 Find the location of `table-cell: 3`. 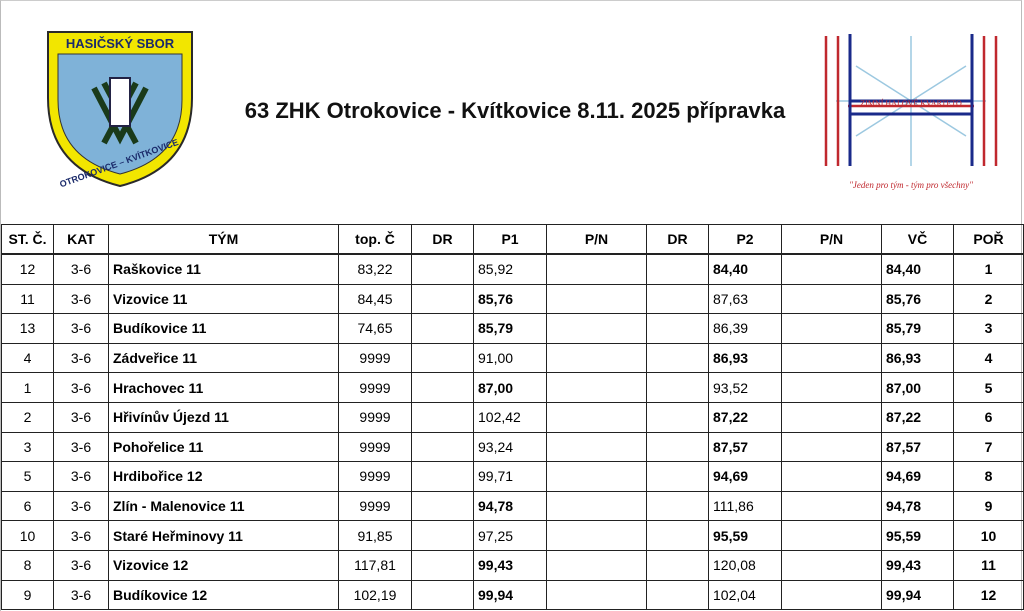

table-cell: 3 is located at coordinates (27, 447).